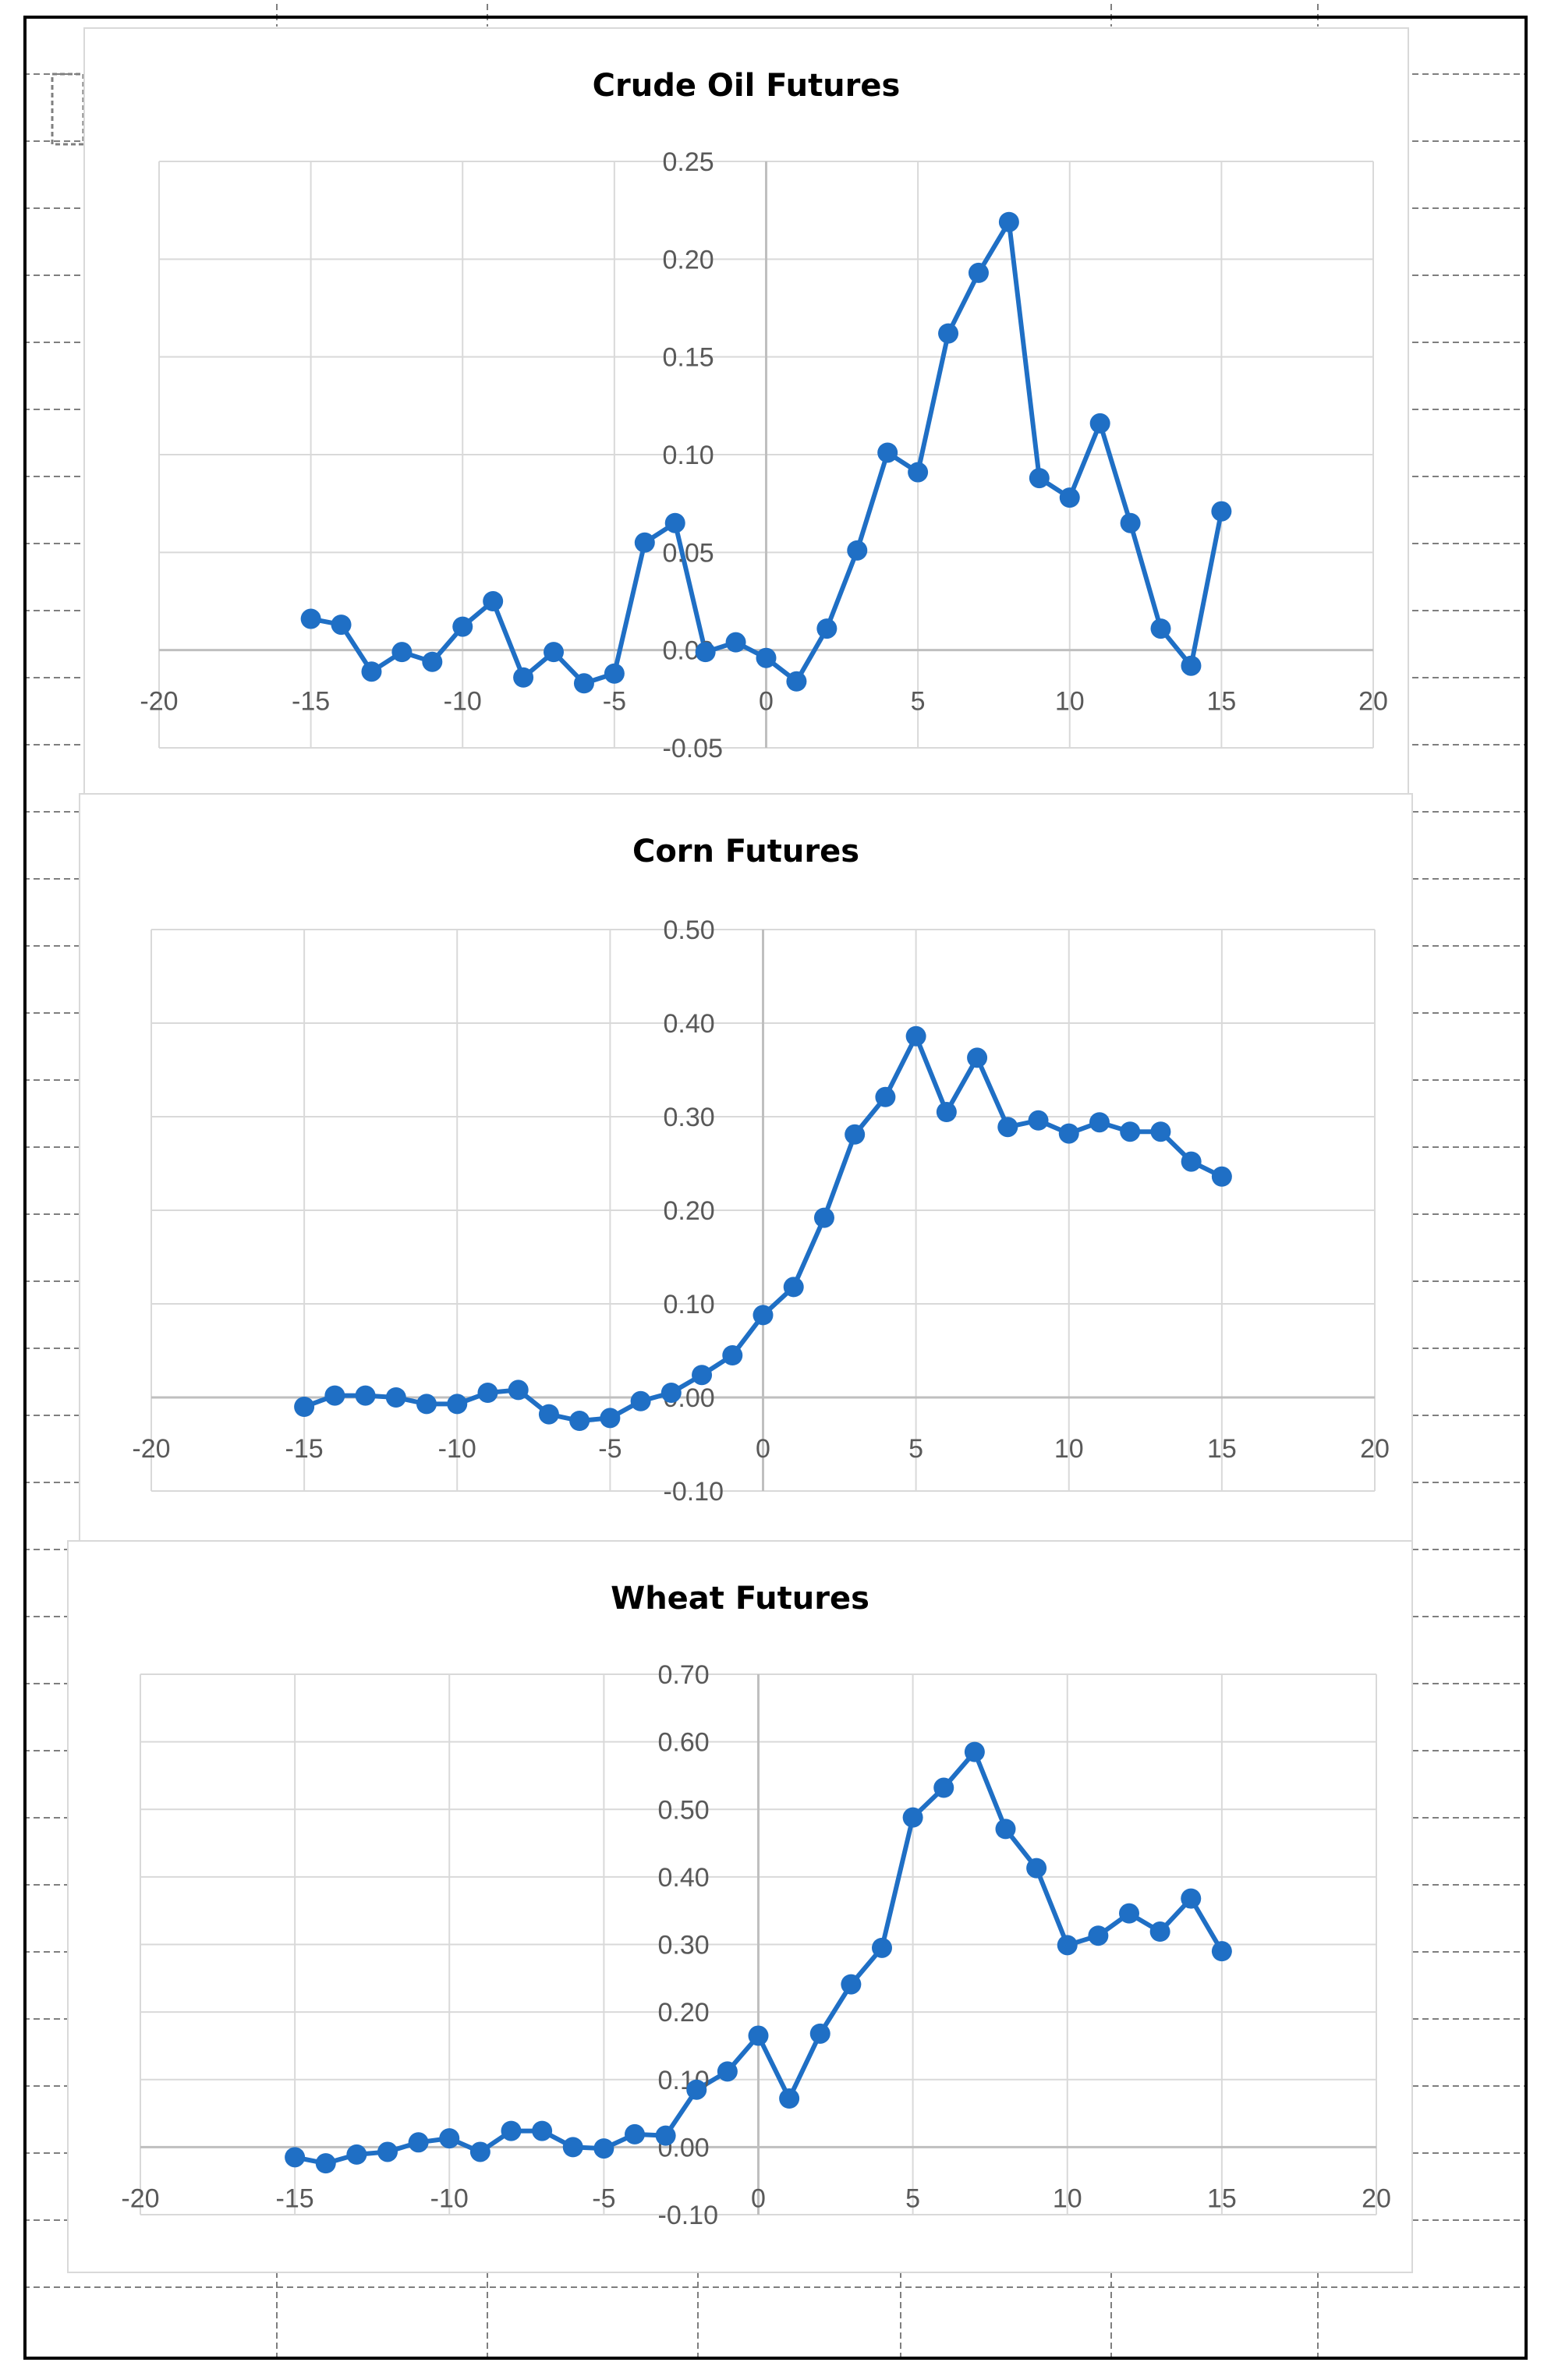  What do you see at coordinates (688, 162) in the screenshot?
I see `y-tick-label: 0.25` at bounding box center [688, 162].